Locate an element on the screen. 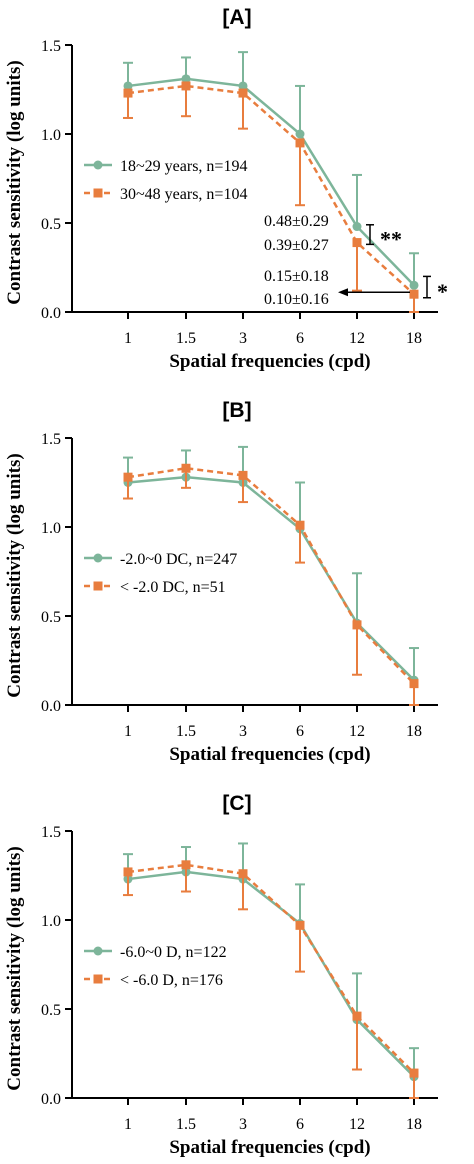 The image size is (474, 1164). value-annotation: 0.15±0.18 is located at coordinates (296, 276).